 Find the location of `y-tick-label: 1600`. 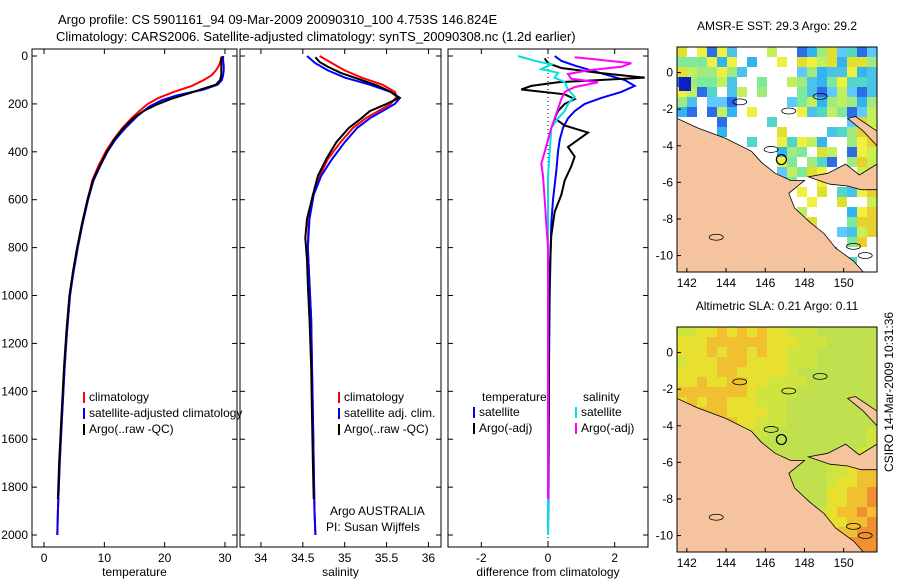

y-tick-label: 1600 is located at coordinates (14, 439).